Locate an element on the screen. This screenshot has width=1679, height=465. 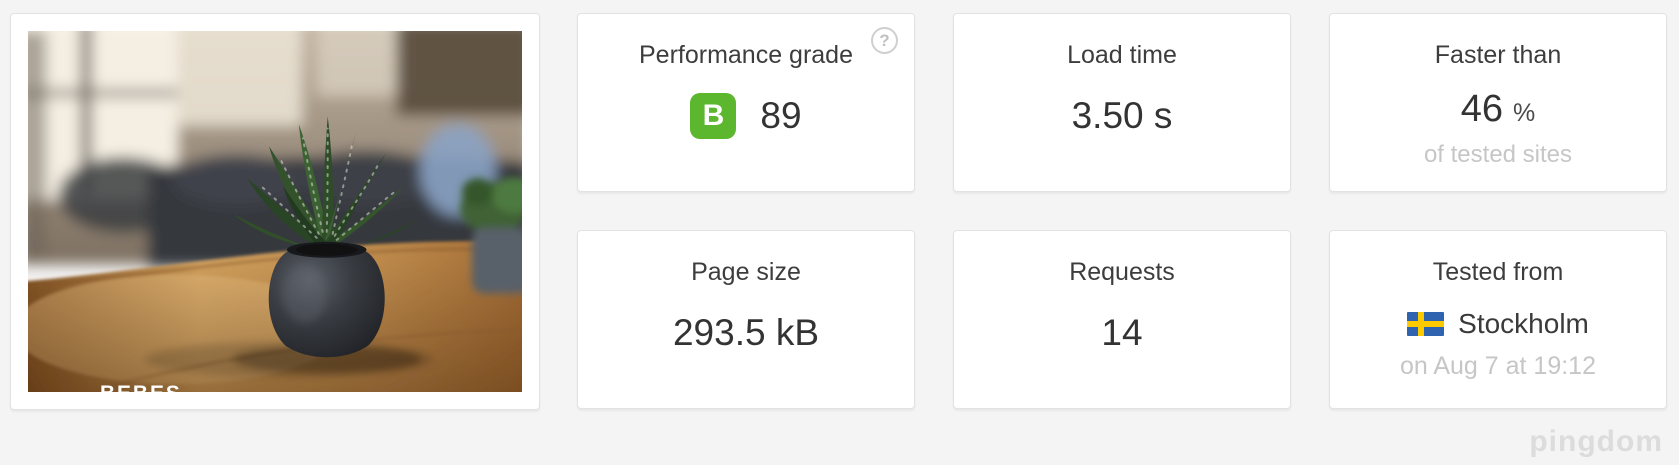
page-size-value: 293.5 kB is located at coordinates (746, 332).